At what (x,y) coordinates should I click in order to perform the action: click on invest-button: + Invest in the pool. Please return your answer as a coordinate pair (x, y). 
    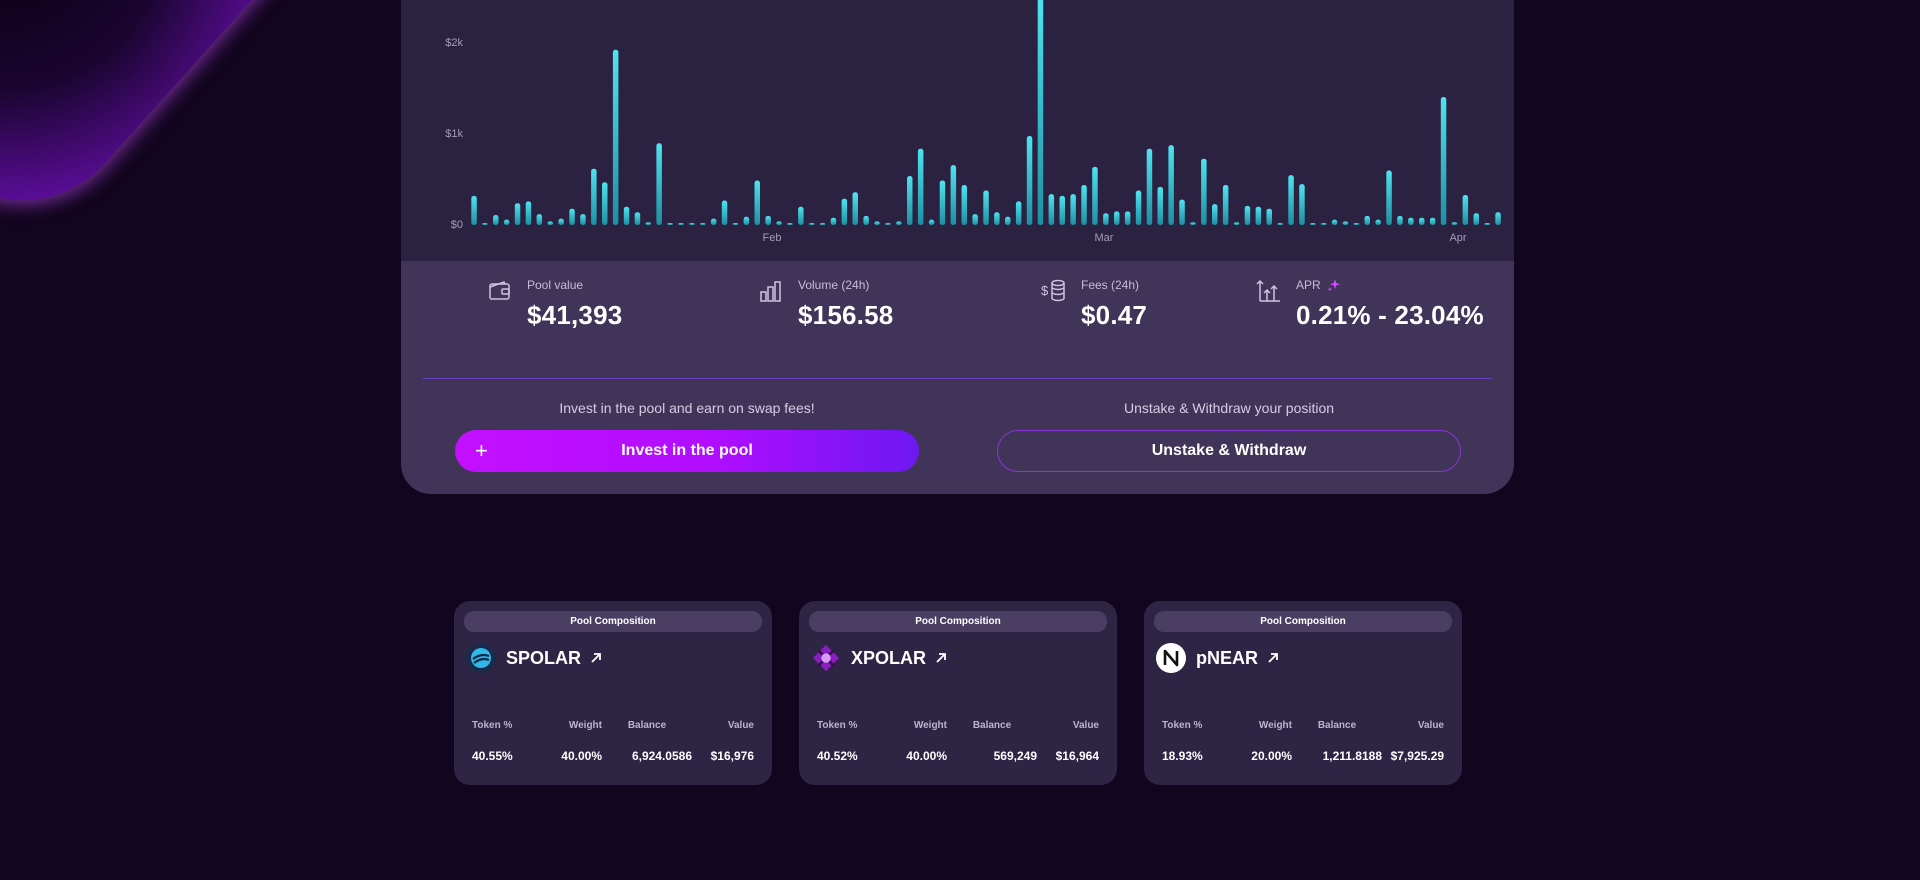
    Looking at the image, I should click on (687, 451).